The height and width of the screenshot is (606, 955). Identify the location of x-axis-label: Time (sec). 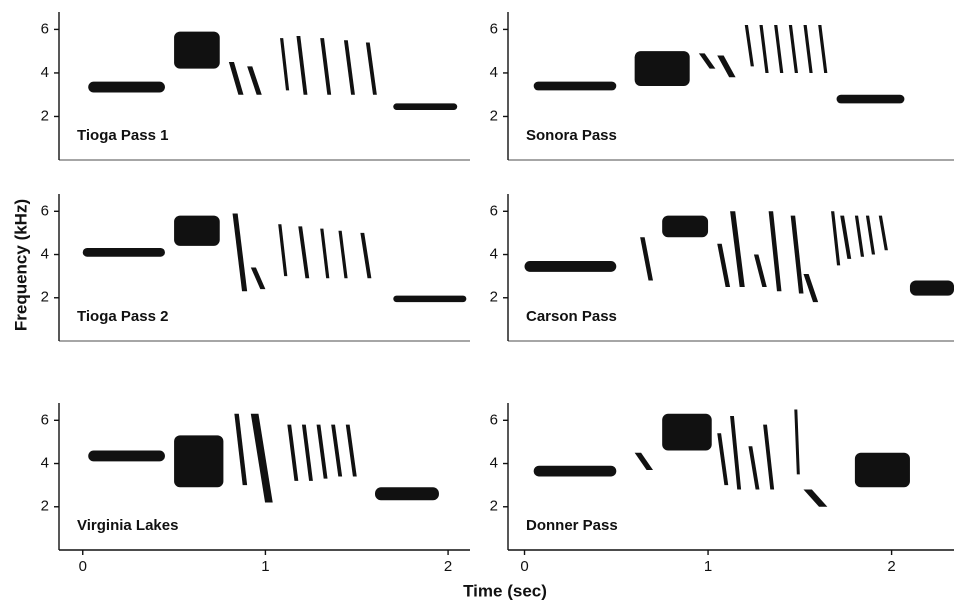
(505, 590).